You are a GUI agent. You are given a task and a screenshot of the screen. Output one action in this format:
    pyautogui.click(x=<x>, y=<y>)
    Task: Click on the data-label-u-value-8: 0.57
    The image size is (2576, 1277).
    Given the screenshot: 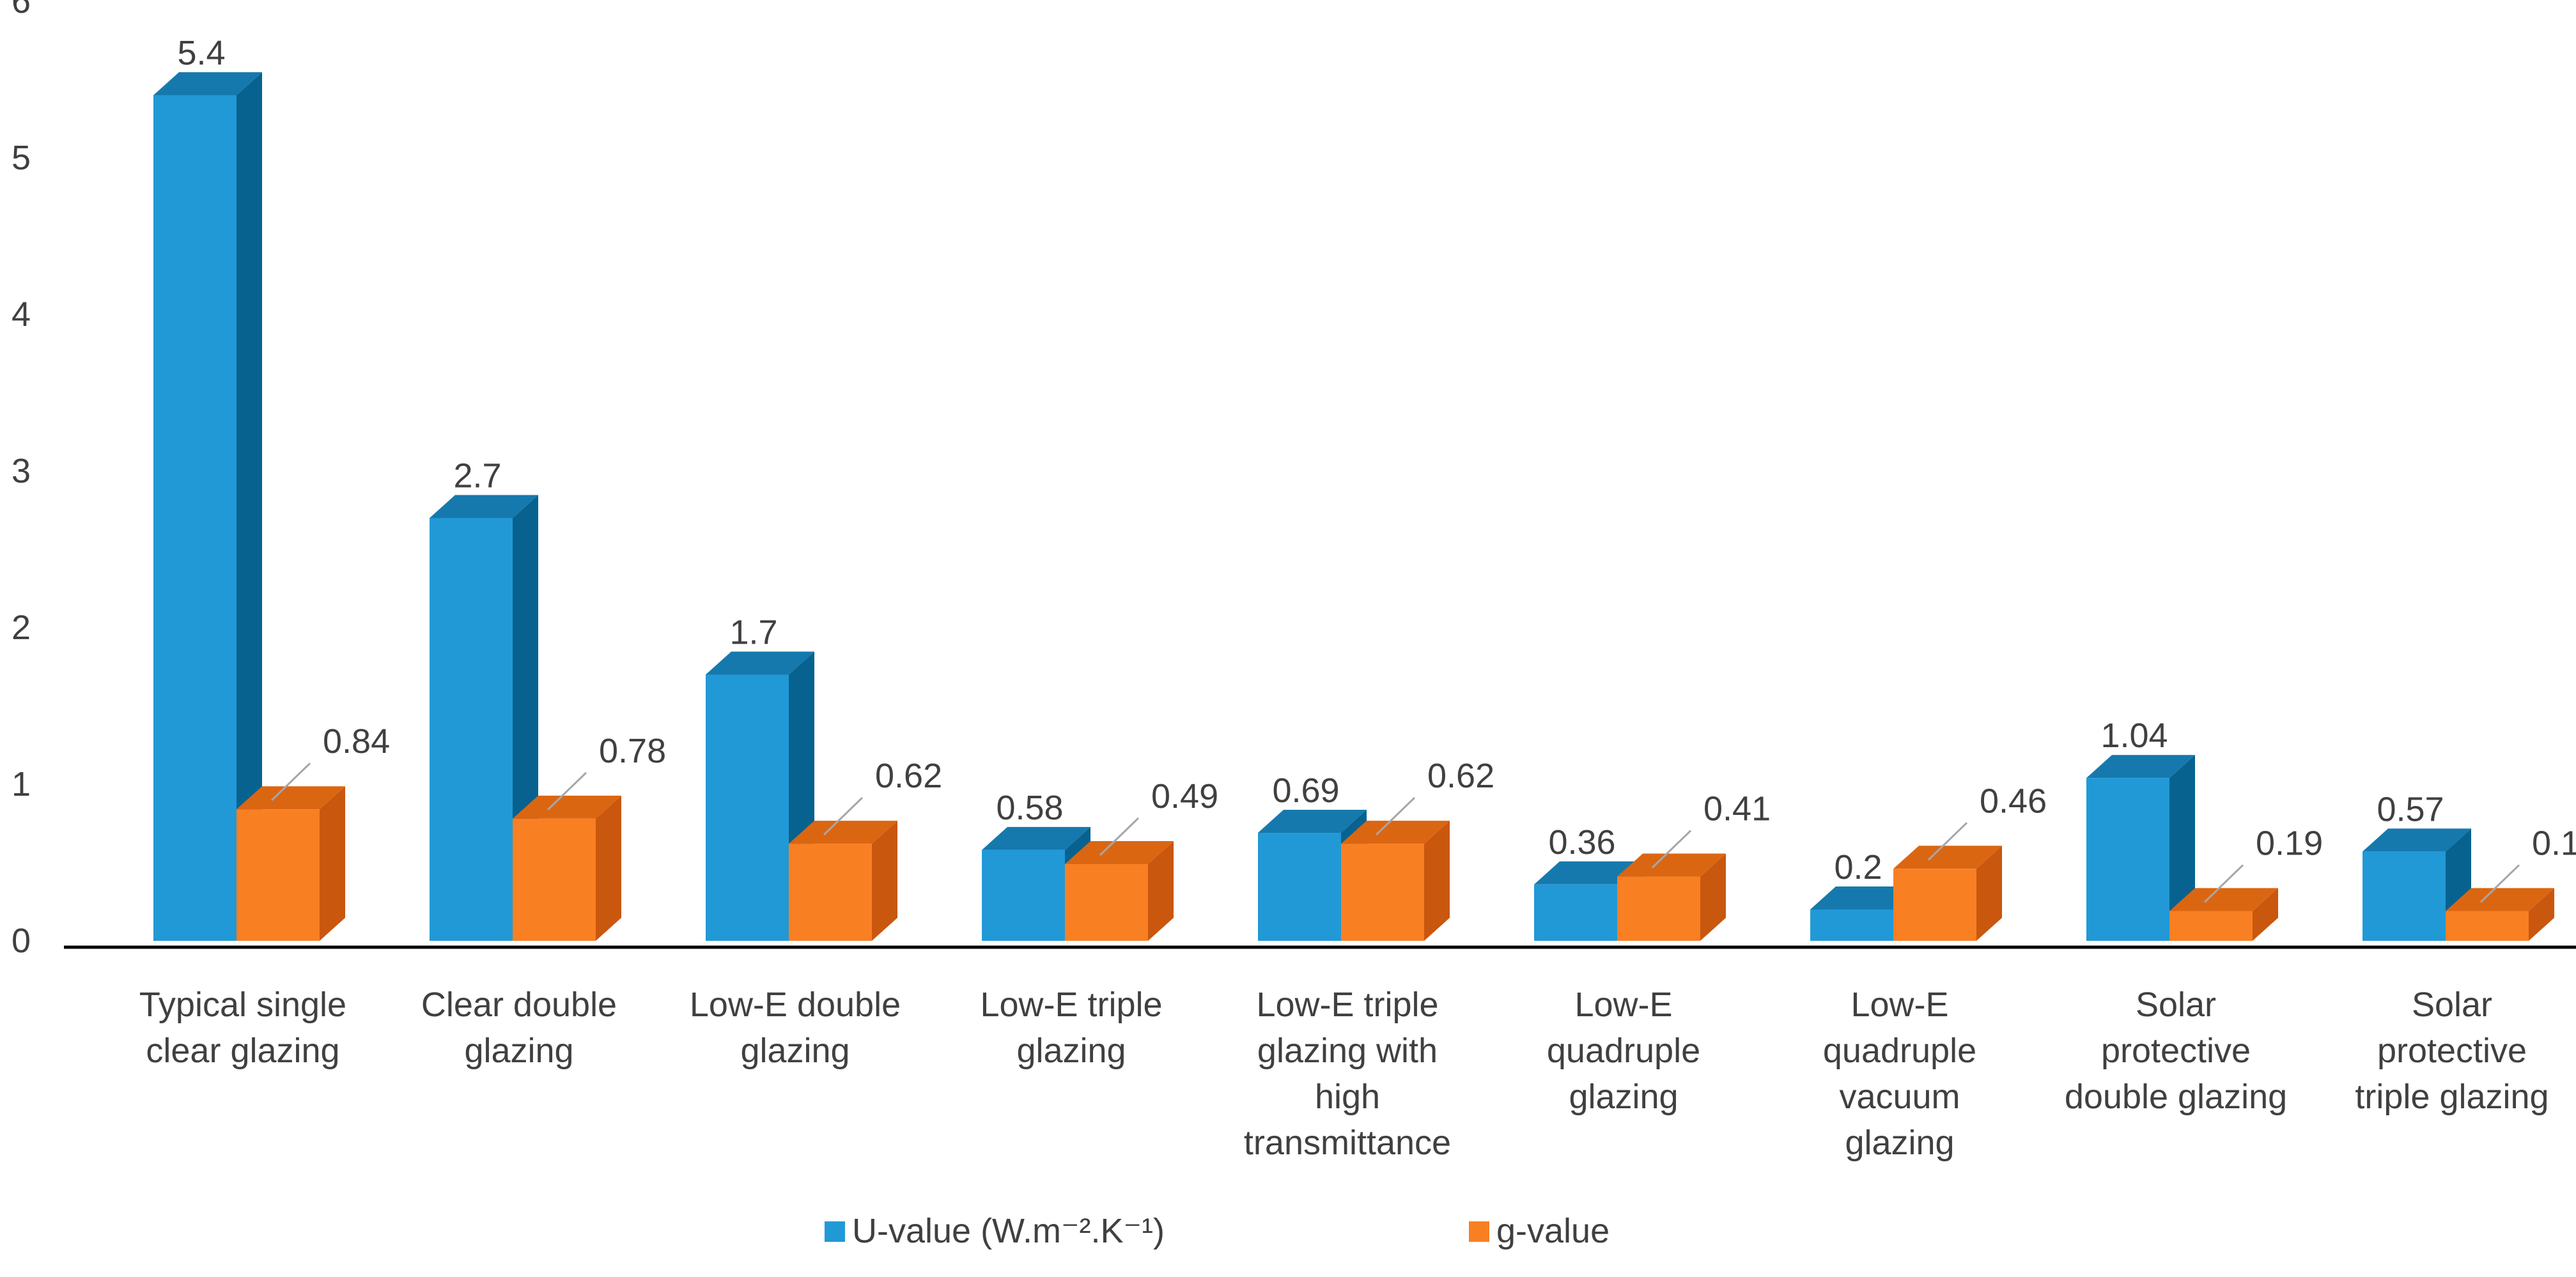 What is the action you would take?
    pyautogui.click(x=2410, y=809)
    